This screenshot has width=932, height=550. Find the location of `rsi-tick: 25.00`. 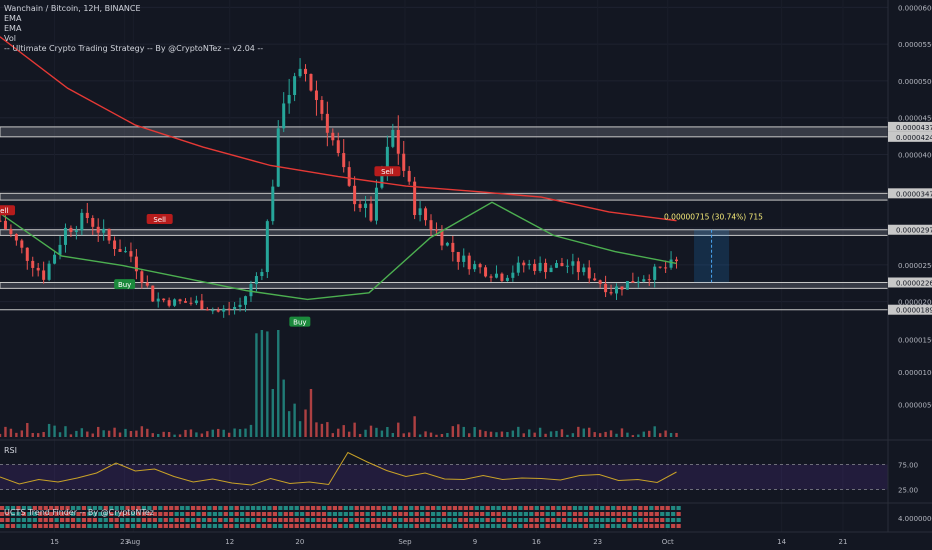

rsi-tick: 25.00 is located at coordinates (908, 491).